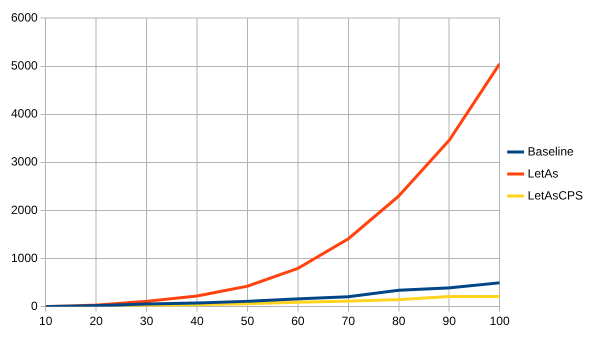  Describe the element at coordinates (24, 257) in the screenshot. I see `y-tick-label: 1000` at that location.